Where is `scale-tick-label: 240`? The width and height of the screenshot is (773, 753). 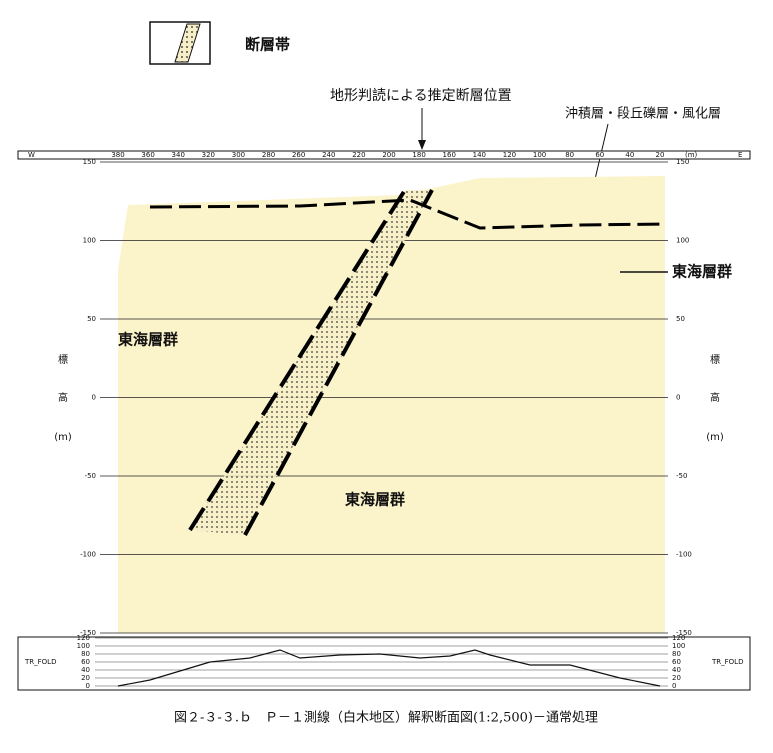 scale-tick-label: 240 is located at coordinates (328, 155).